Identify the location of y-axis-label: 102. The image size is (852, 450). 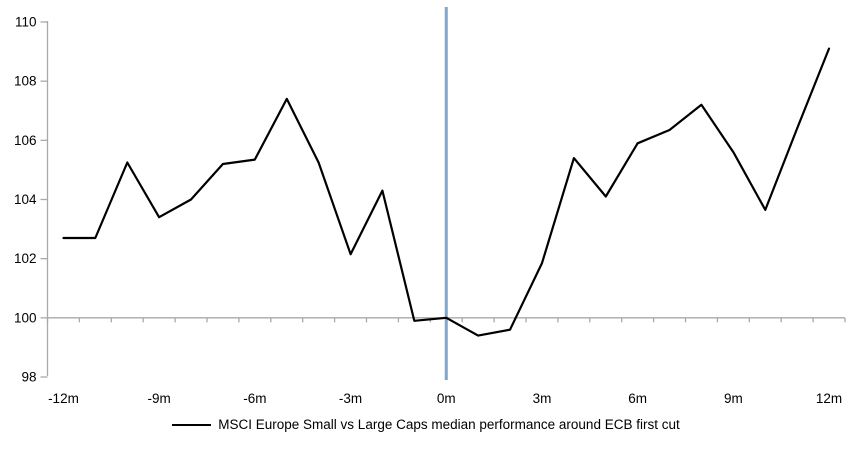
(25, 258).